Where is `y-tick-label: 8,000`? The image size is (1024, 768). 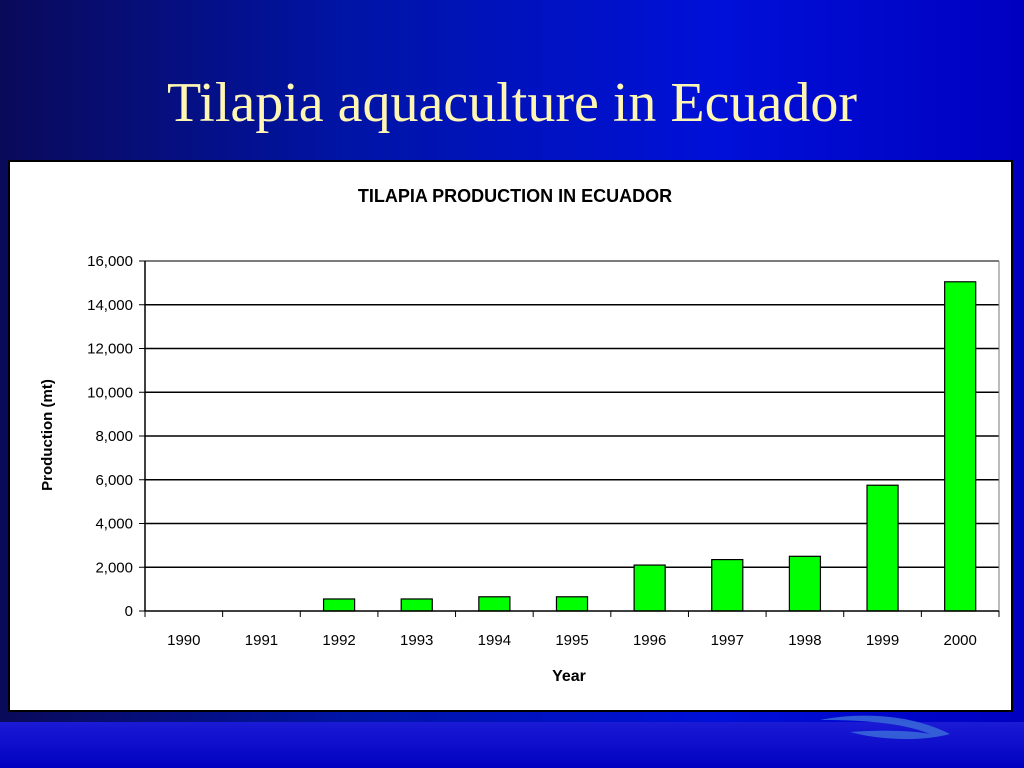
y-tick-label: 8,000 is located at coordinates (114, 436).